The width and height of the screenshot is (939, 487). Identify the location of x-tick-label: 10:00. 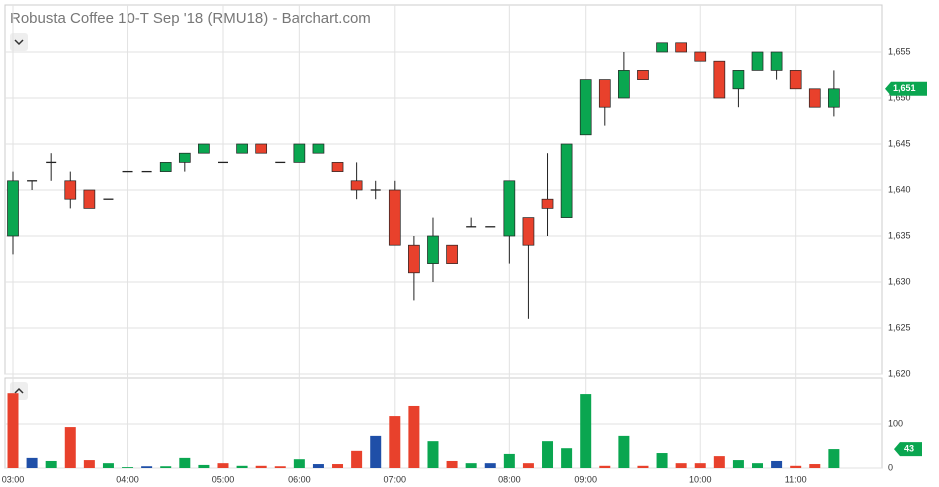
(700, 479).